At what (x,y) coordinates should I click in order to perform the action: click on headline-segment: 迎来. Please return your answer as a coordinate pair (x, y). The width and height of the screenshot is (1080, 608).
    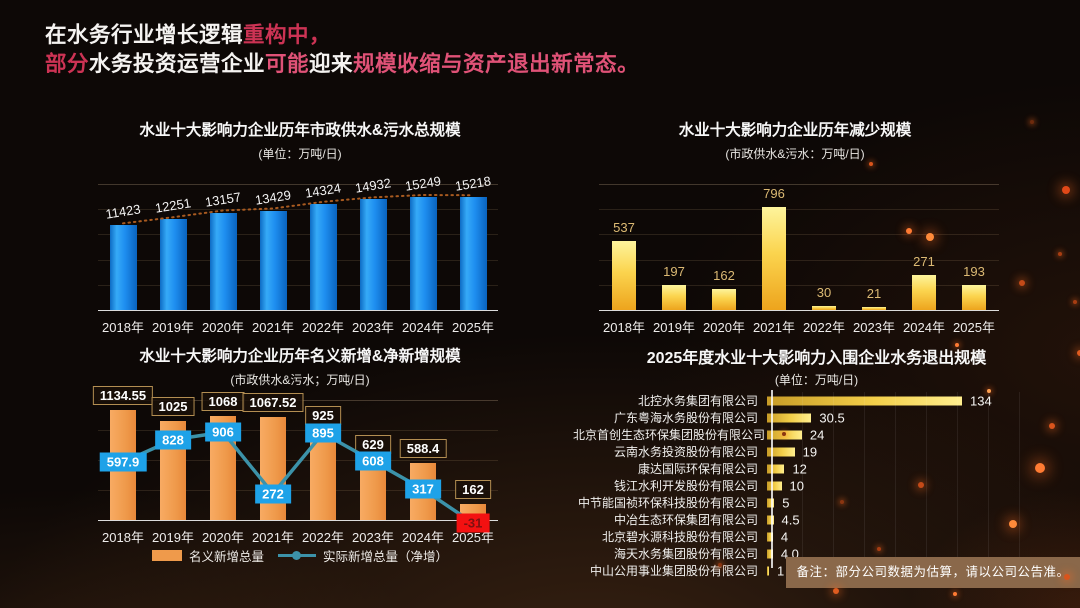
    Looking at the image, I should click on (331, 64).